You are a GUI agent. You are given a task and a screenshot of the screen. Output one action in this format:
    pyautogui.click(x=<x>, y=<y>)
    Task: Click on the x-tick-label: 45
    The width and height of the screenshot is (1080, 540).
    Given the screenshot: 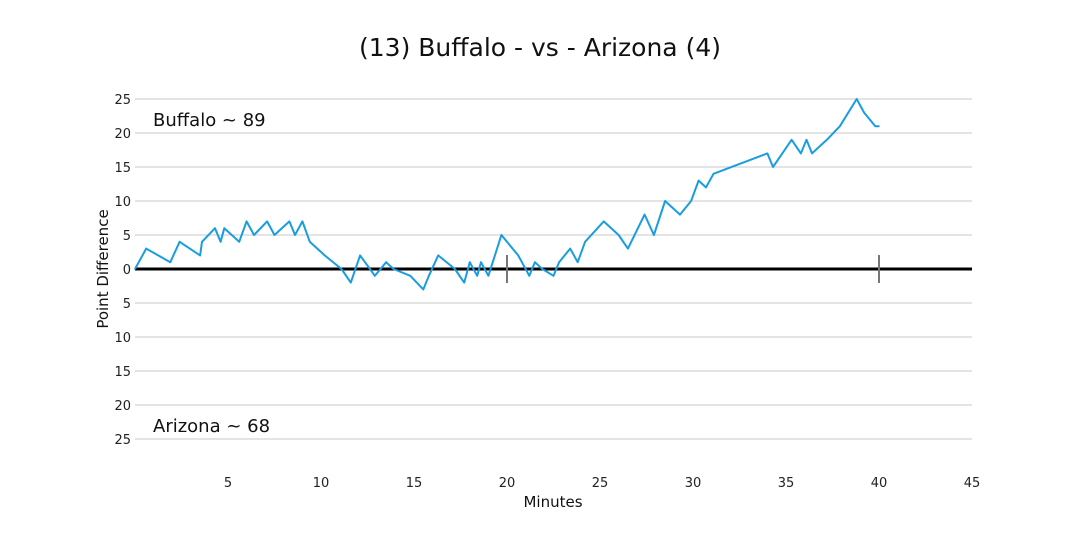 What is the action you would take?
    pyautogui.click(x=972, y=483)
    